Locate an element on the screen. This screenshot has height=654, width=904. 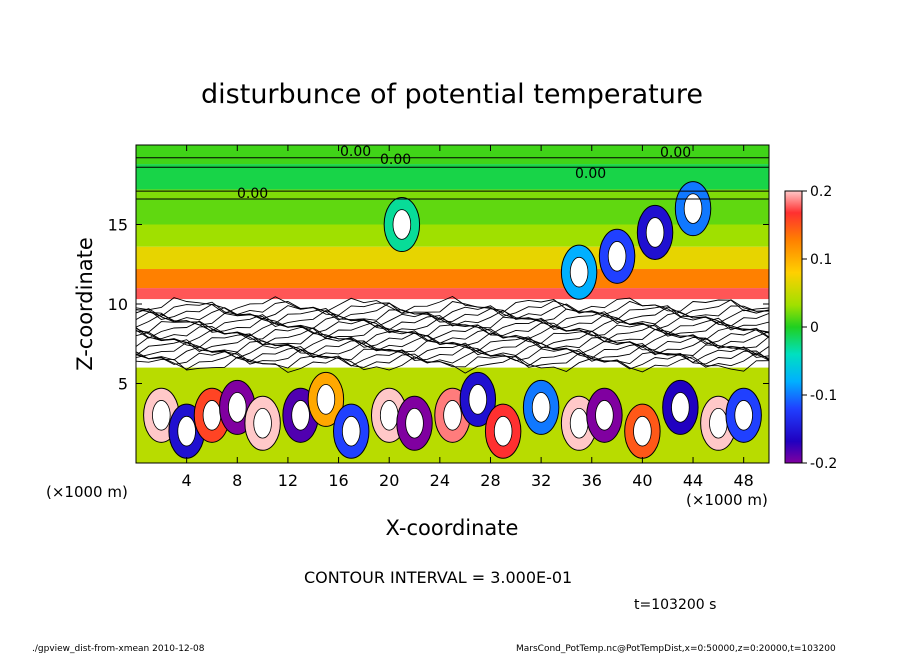
x-tick-label: 44 is located at coordinates (693, 480).